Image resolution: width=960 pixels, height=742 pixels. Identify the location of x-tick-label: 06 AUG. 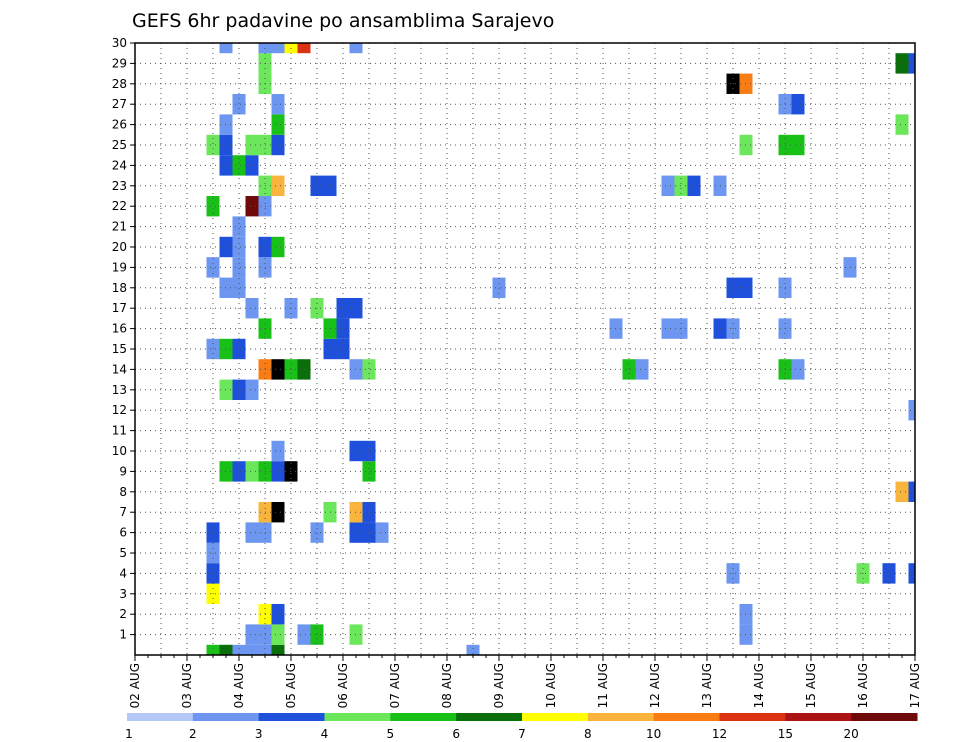
(343, 685).